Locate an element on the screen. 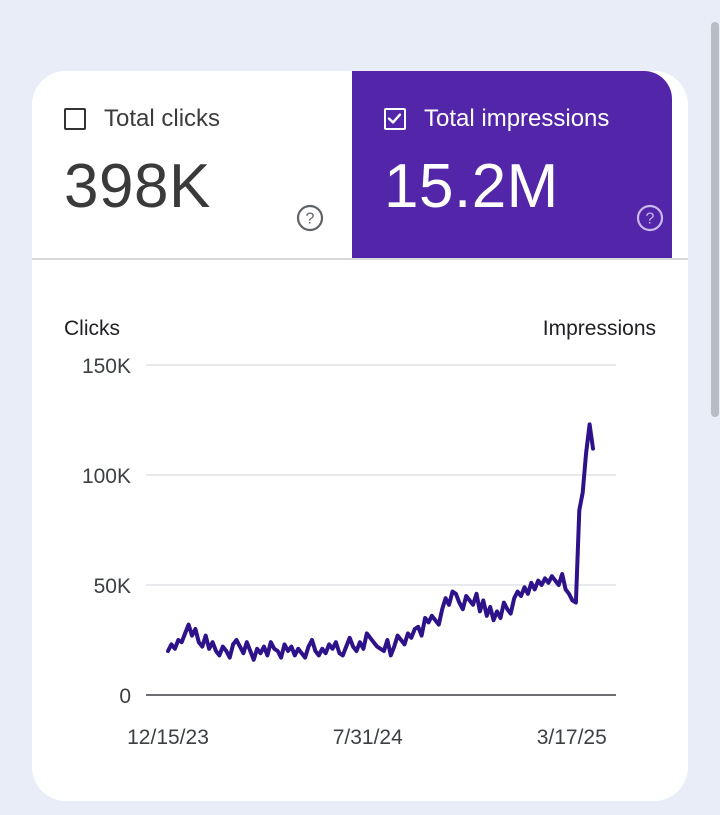 Image resolution: width=720 pixels, height=815 pixels. total-impressions-value: 15.2M is located at coordinates (471, 186).